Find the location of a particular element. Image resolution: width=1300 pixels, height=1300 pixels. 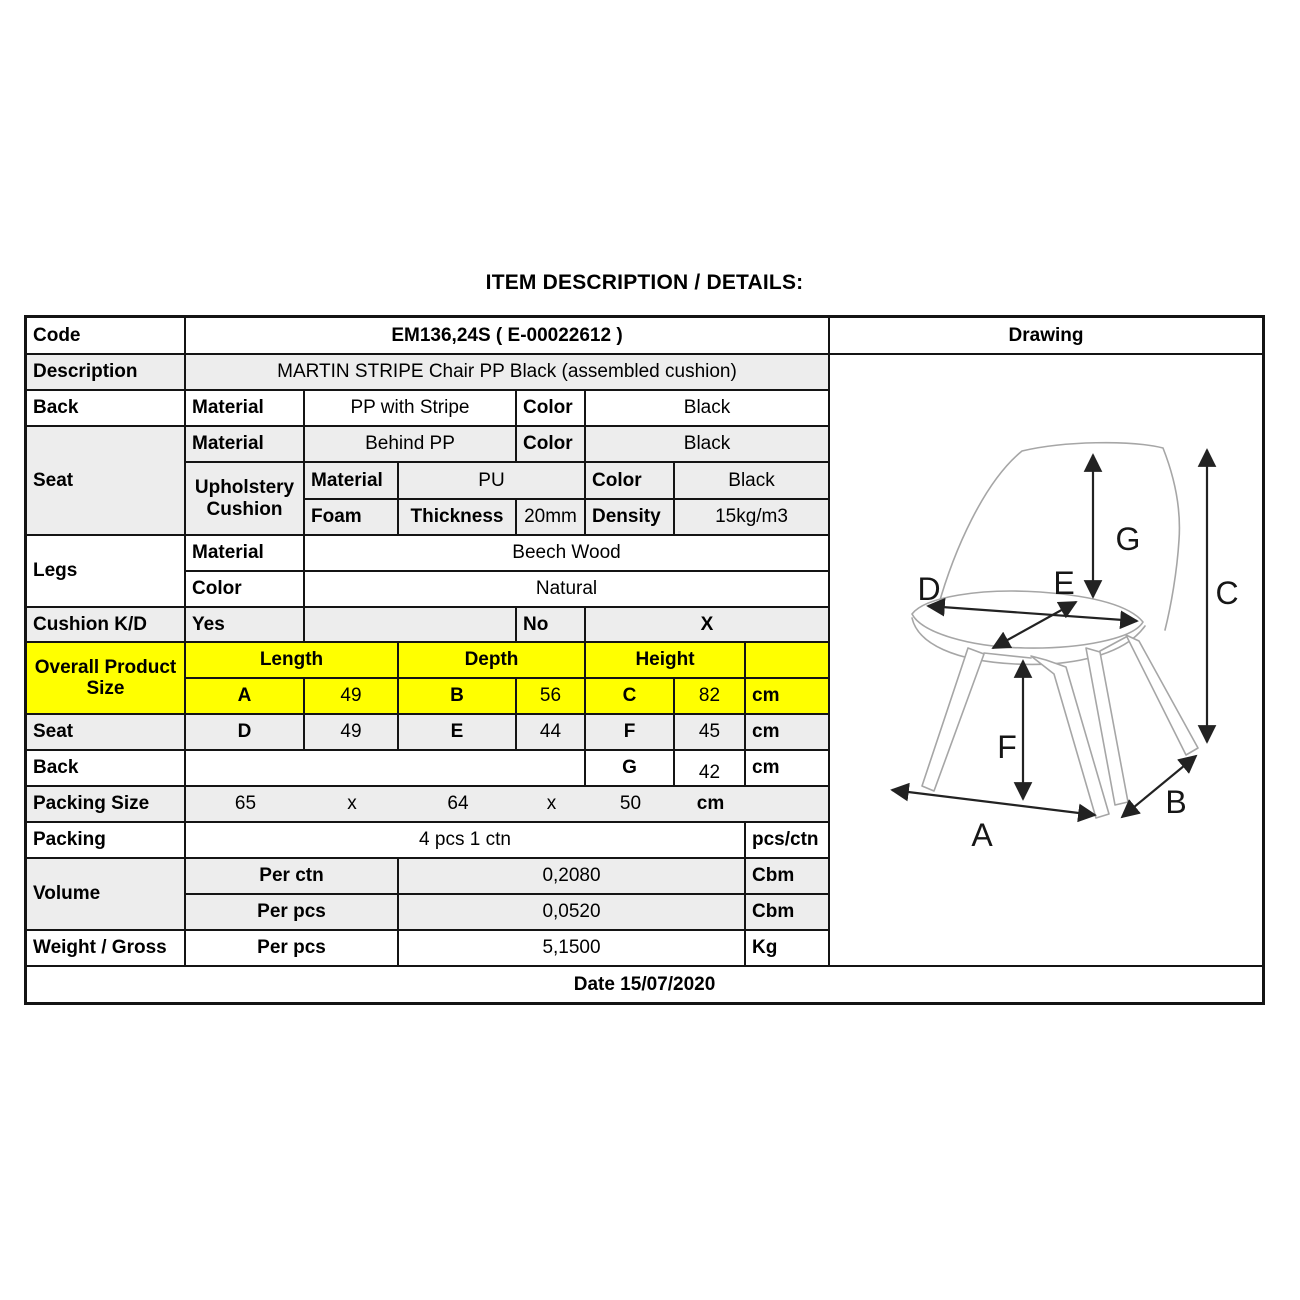

density-label: Density is located at coordinates (630, 518).